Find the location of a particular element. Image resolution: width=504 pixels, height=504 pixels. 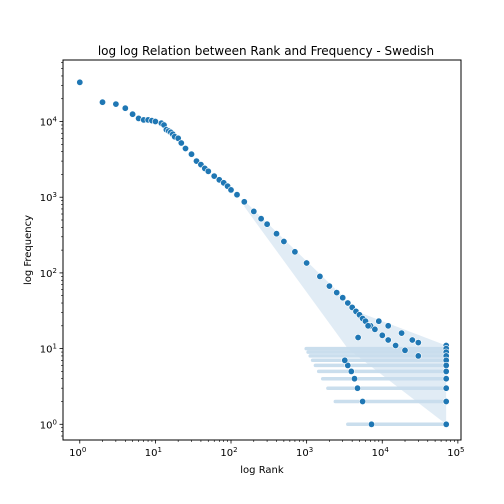

x-tick-label: 10⁵ is located at coordinates (455, 452).